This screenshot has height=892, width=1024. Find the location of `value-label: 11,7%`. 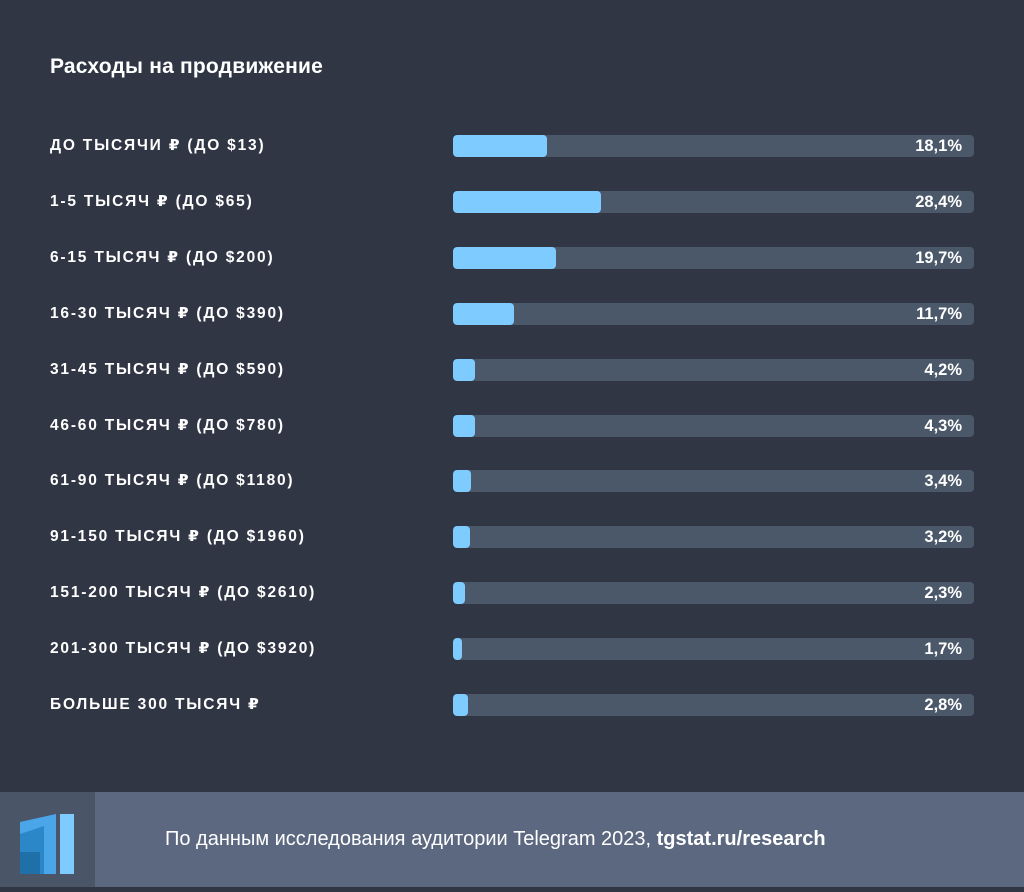

value-label: 11,7% is located at coordinates (939, 314).